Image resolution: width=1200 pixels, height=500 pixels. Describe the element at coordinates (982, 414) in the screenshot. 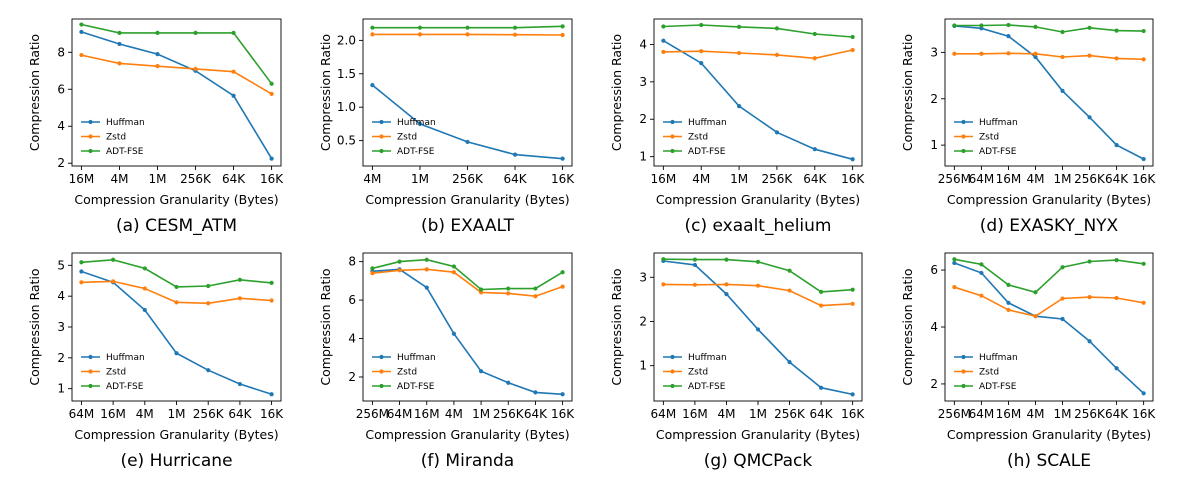

I see `x-tick-label: 64M` at that location.